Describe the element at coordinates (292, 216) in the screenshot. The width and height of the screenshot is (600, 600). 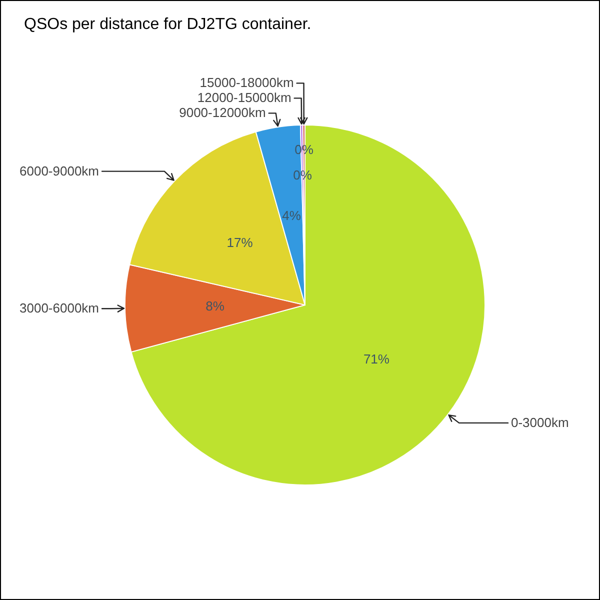
I see `data-label: 4%` at that location.